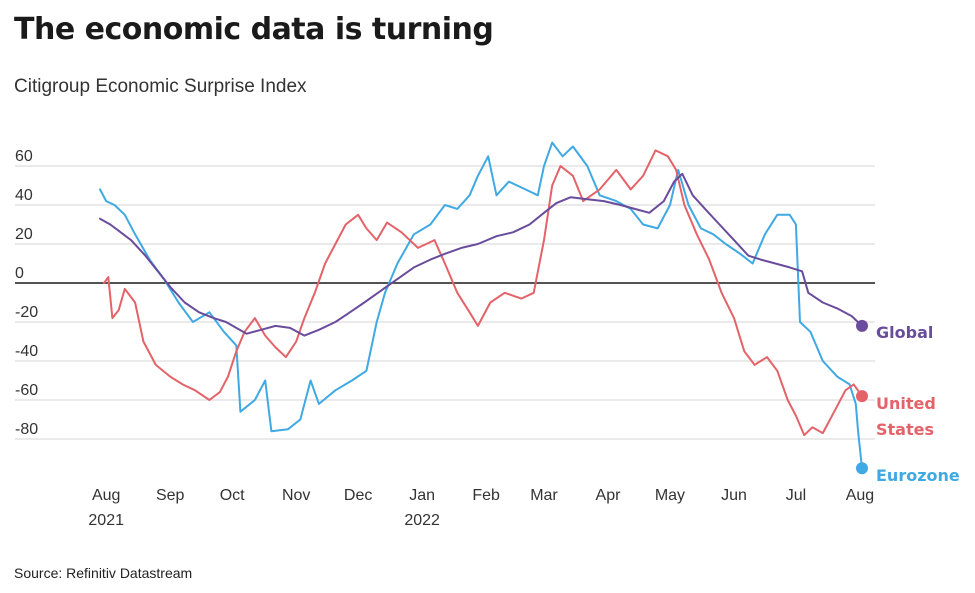  I want to click on x-tick-year: 2022, so click(422, 520).